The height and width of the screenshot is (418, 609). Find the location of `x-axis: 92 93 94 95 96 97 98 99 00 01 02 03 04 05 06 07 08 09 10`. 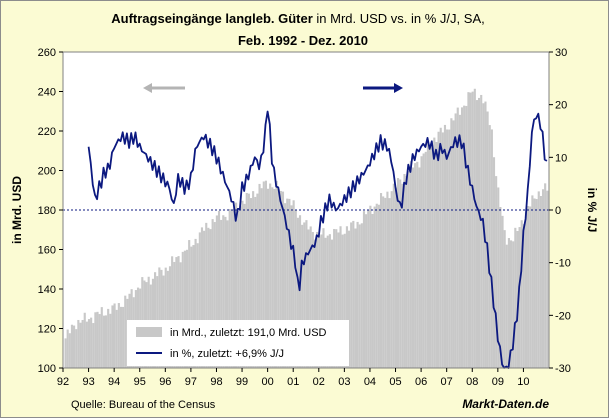

x-axis: 92 93 94 95 96 97 98 99 00 01 02 03 04 05 06 07 08 09 10 is located at coordinates (293, 378).